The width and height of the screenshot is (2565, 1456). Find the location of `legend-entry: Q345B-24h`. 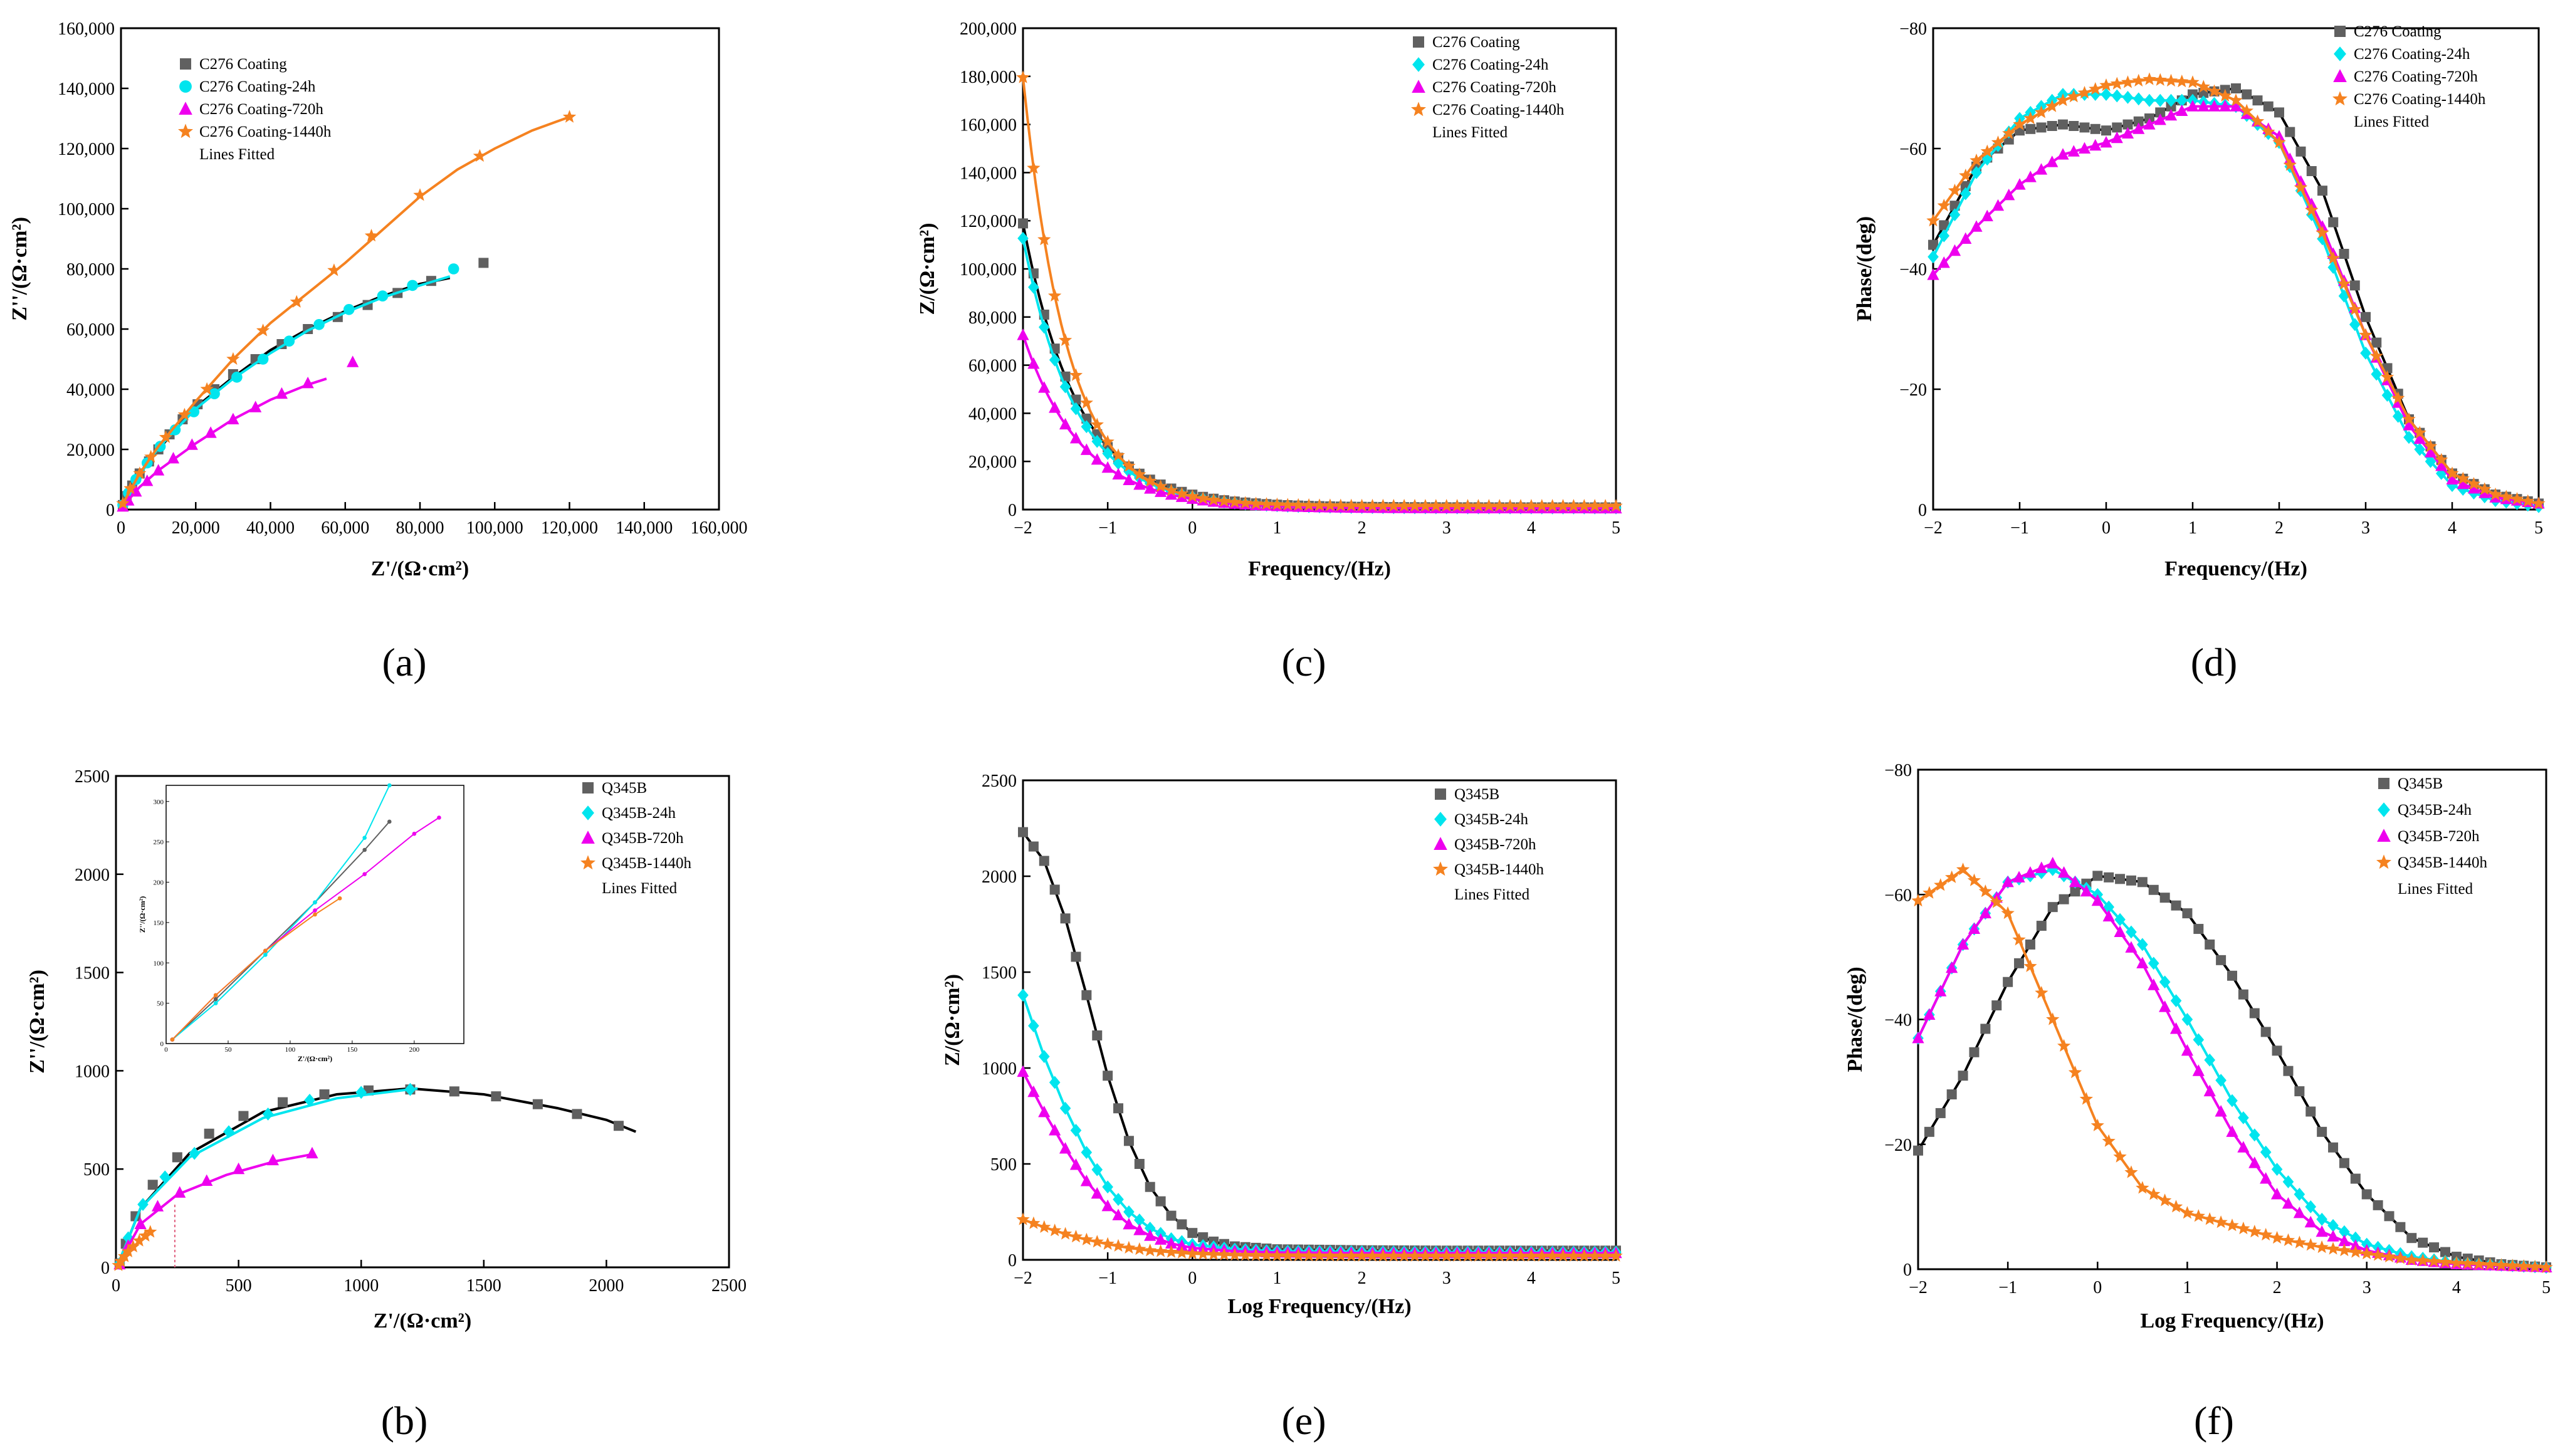

legend-entry: Q345B-24h is located at coordinates (639, 814).